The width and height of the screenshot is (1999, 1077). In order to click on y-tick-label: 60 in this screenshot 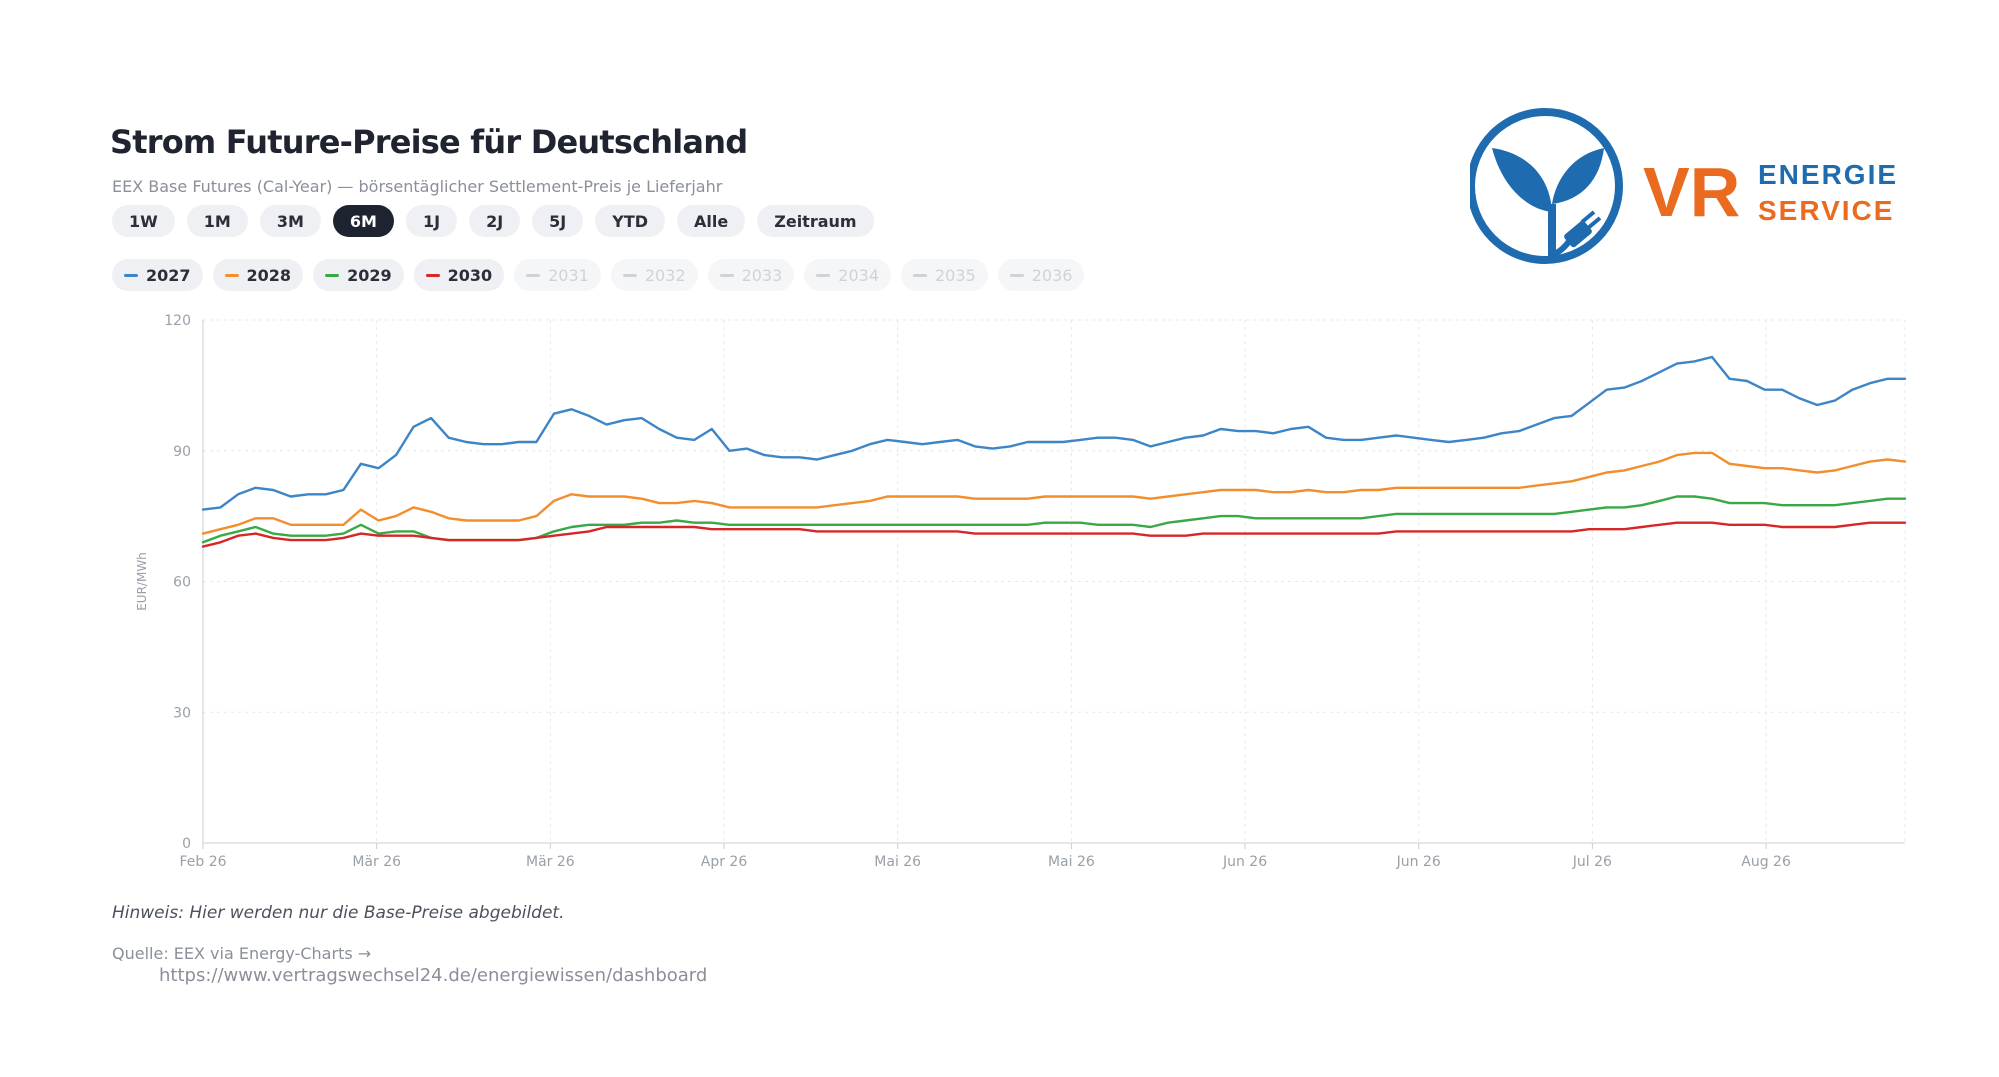, I will do `click(182, 583)`.